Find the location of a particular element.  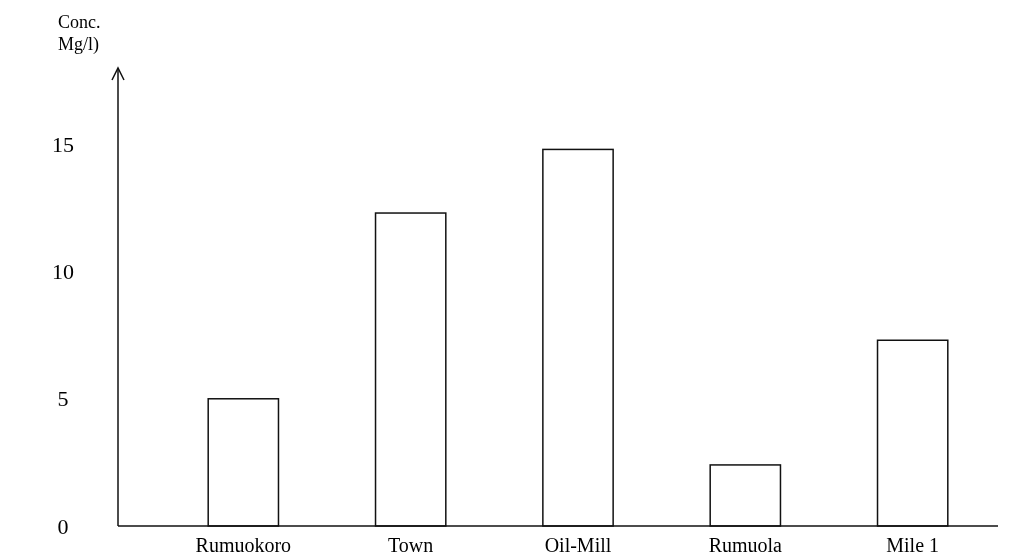

x-tick-label: Mile 1 is located at coordinates (913, 545).